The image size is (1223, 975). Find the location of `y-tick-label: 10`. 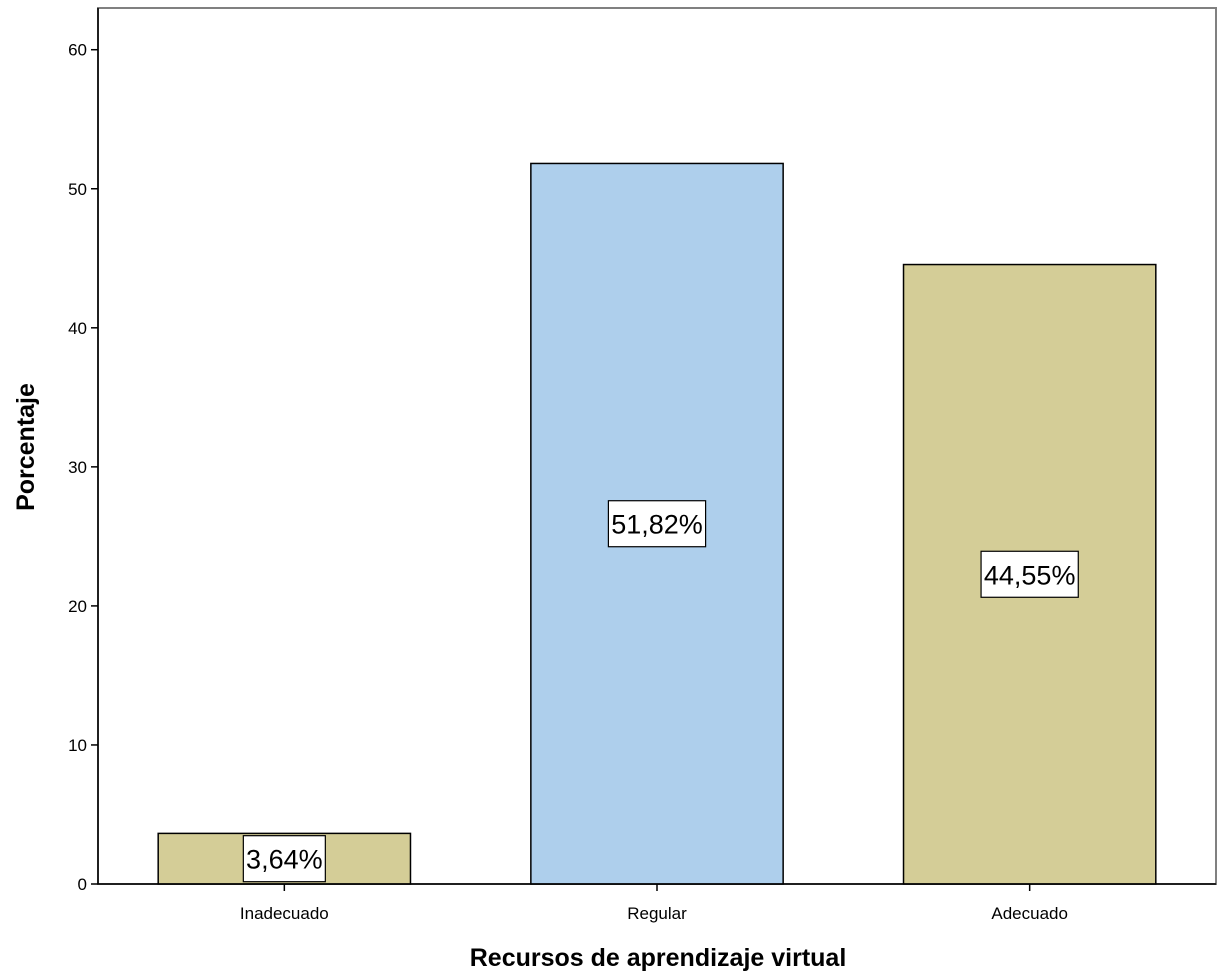

y-tick-label: 10 is located at coordinates (77, 745).